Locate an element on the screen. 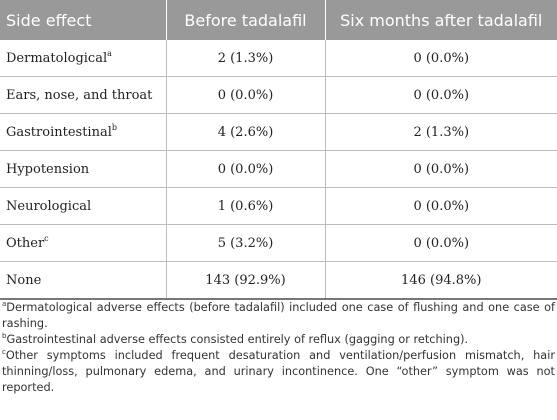 The width and height of the screenshot is (557, 420). row-label-text: Ears, nose, and throat is located at coordinates (79, 95).